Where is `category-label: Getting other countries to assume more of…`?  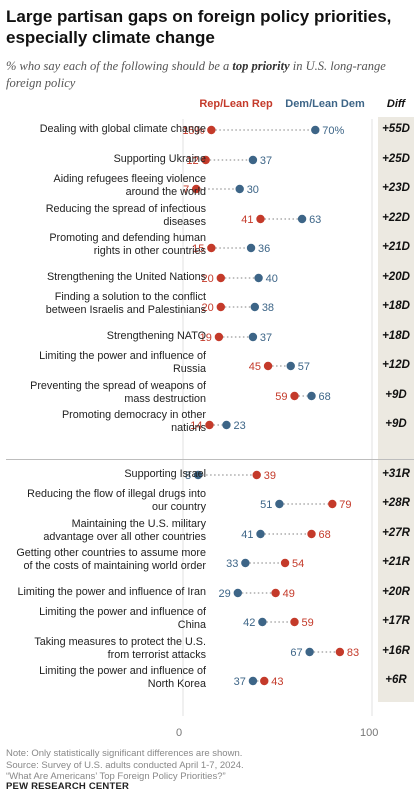 category-label: Getting other countries to assume more of… is located at coordinates (111, 560).